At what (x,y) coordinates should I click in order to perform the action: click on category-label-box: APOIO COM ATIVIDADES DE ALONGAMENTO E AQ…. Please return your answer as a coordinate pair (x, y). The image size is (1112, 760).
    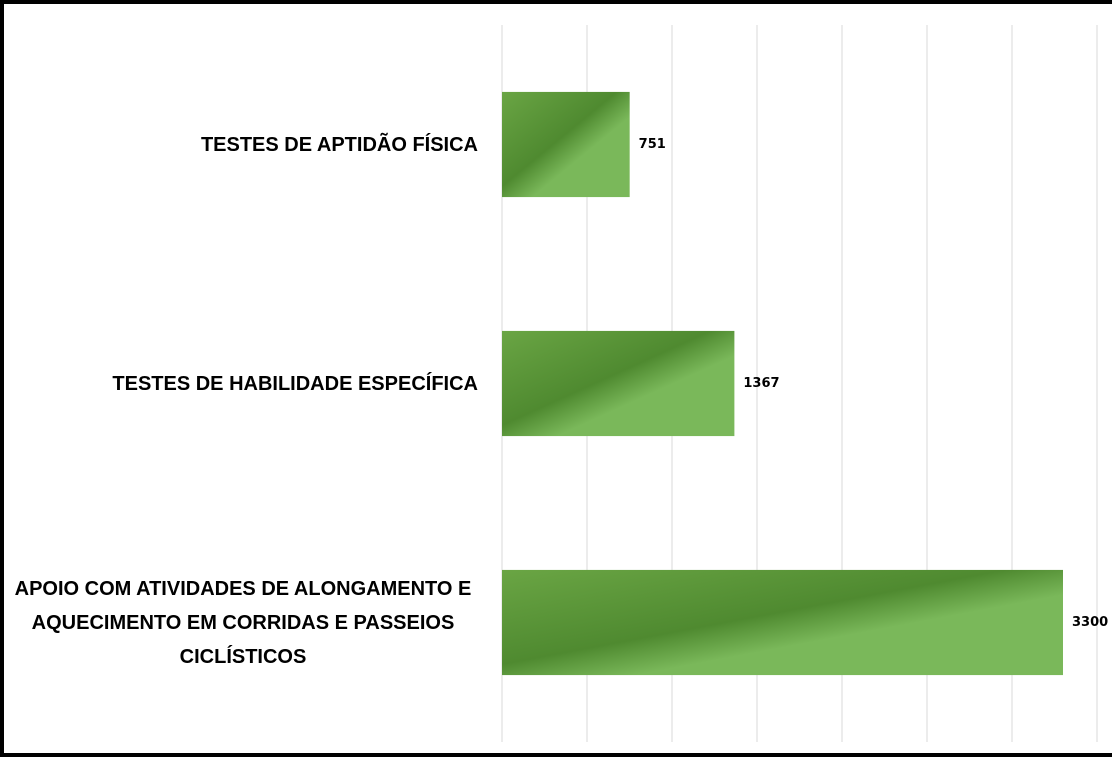
    Looking at the image, I should click on (243, 623).